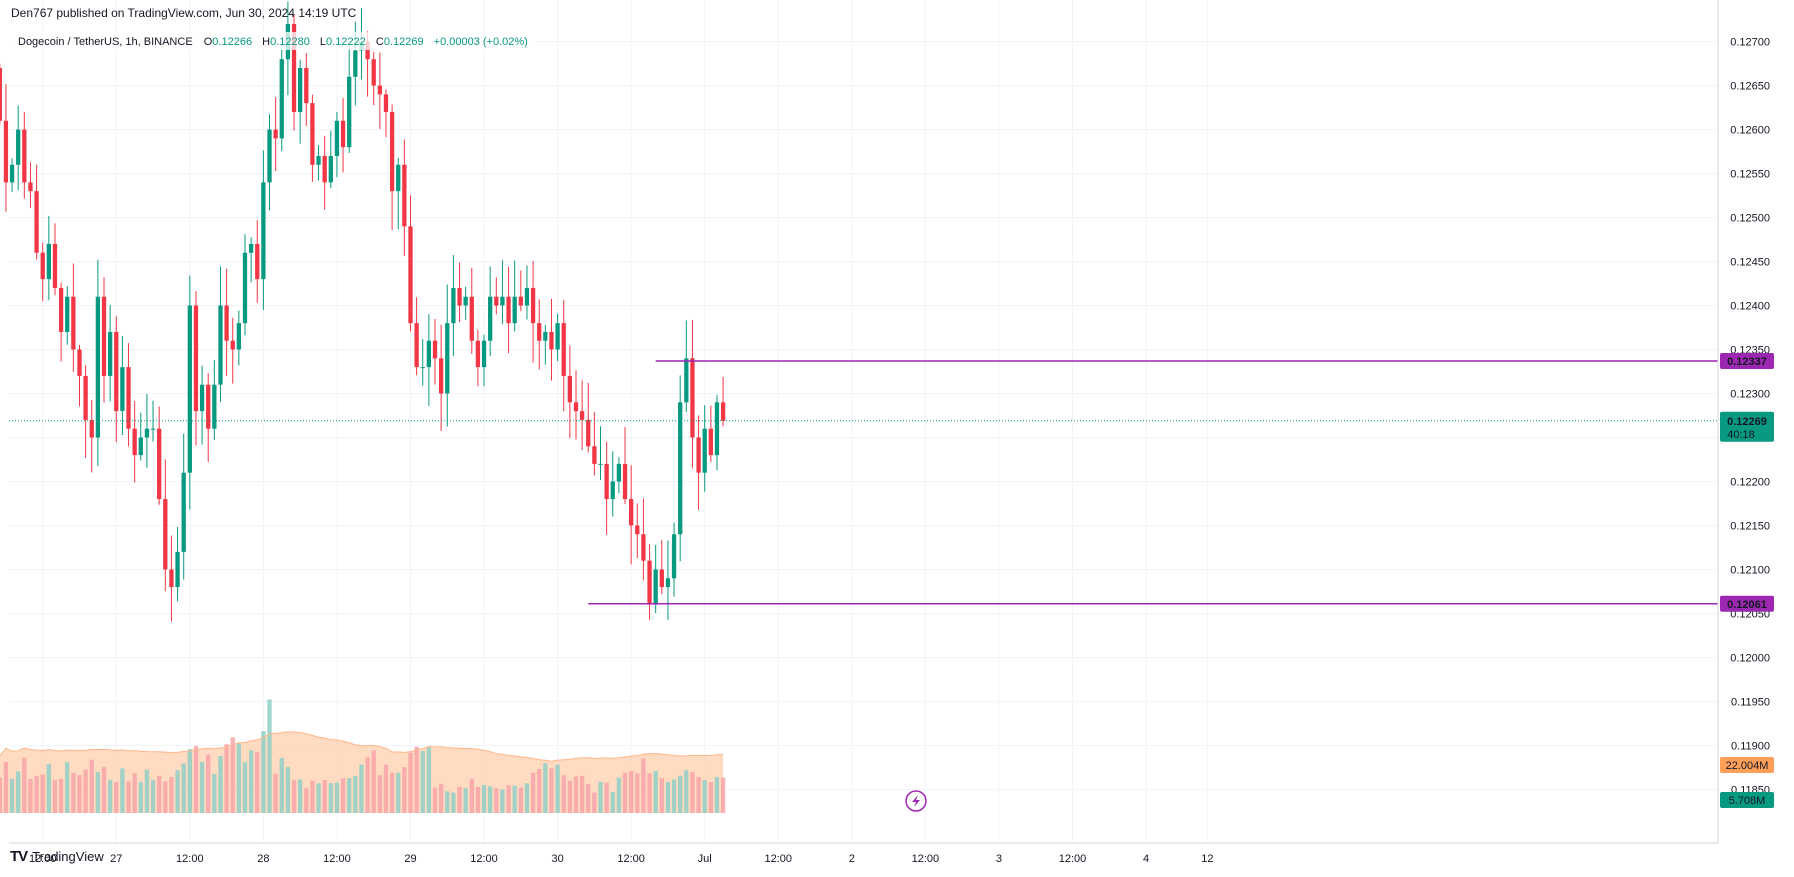 This screenshot has height=877, width=1794. I want to click on price-tick-label: 0.11950, so click(1750, 702).